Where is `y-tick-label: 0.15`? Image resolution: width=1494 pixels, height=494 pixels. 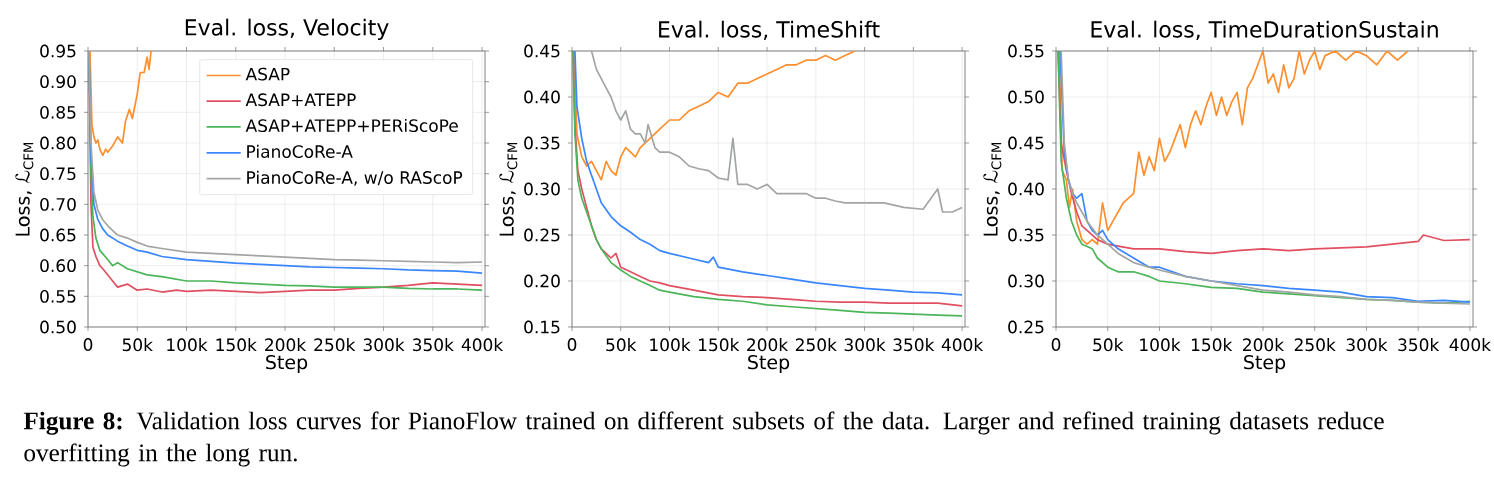
y-tick-label: 0.15 is located at coordinates (542, 327).